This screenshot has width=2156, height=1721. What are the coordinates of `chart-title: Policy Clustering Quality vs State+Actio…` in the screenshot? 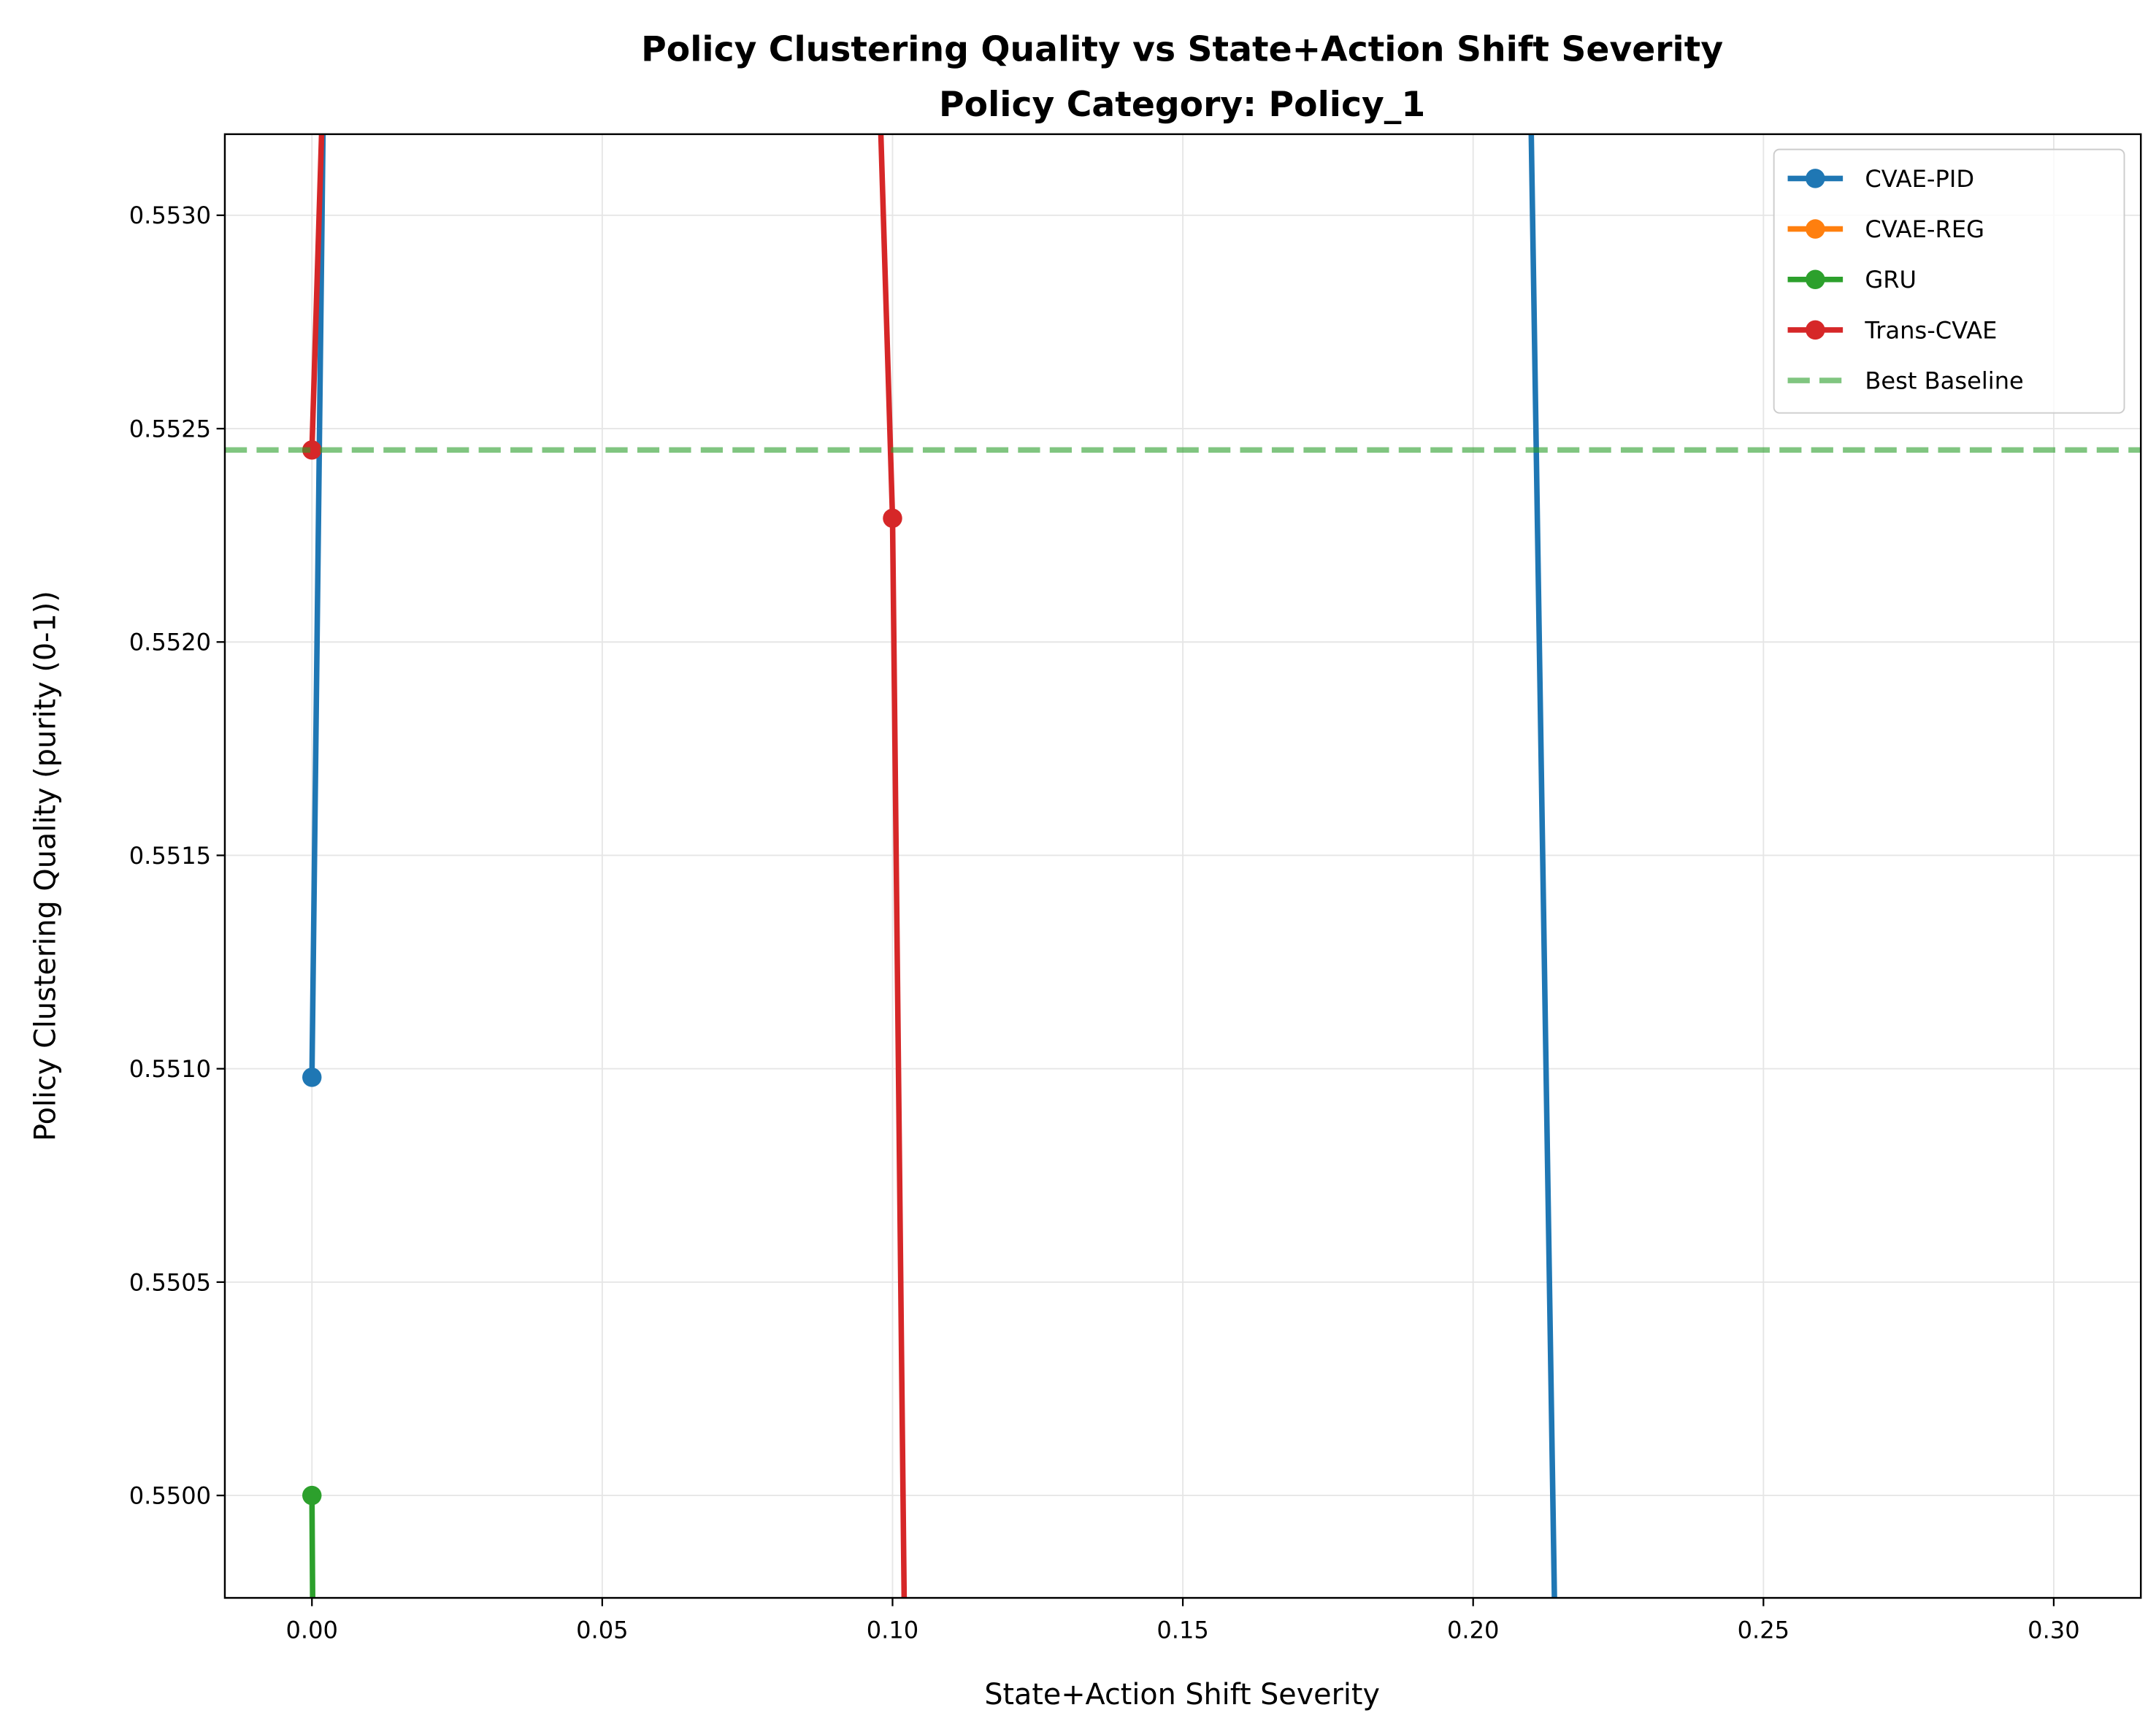 It's located at (1182, 49).